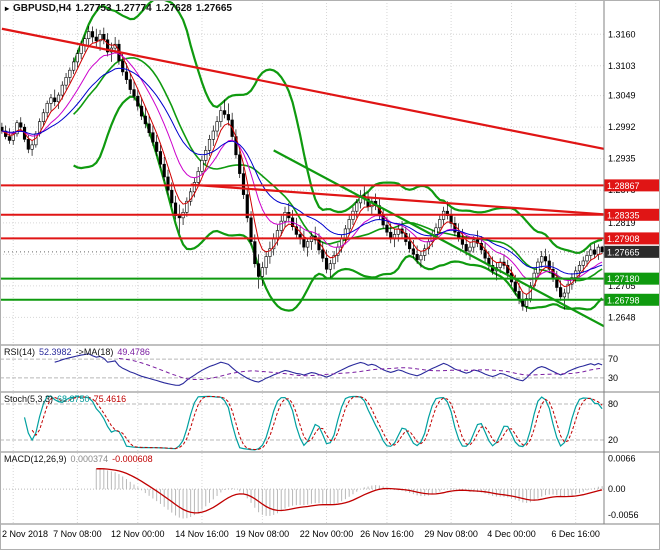  Describe the element at coordinates (622, 127) in the screenshot. I see `price-axis-tick: 1.2992` at that location.